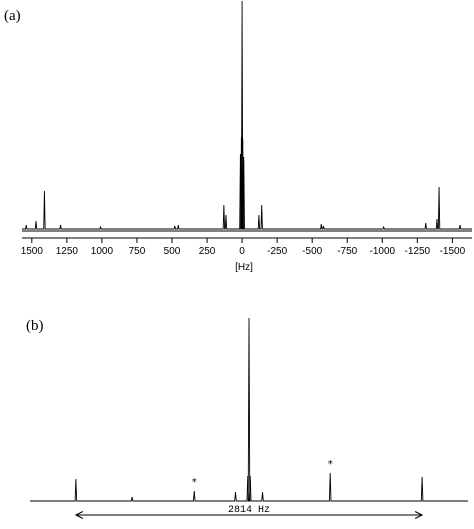 The height and width of the screenshot is (529, 474). What do you see at coordinates (102, 251) in the screenshot?
I see `x-tick-label: 1000` at bounding box center [102, 251].